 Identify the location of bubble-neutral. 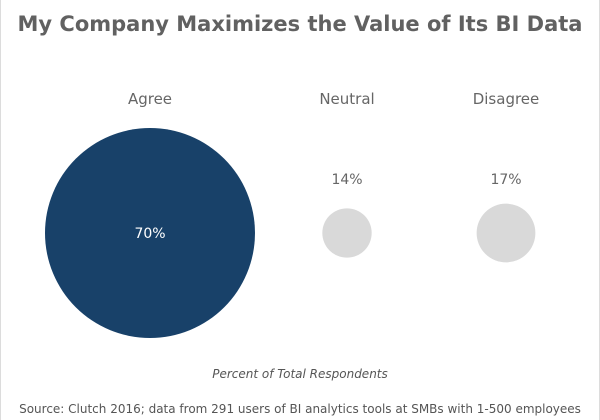
(347, 233).